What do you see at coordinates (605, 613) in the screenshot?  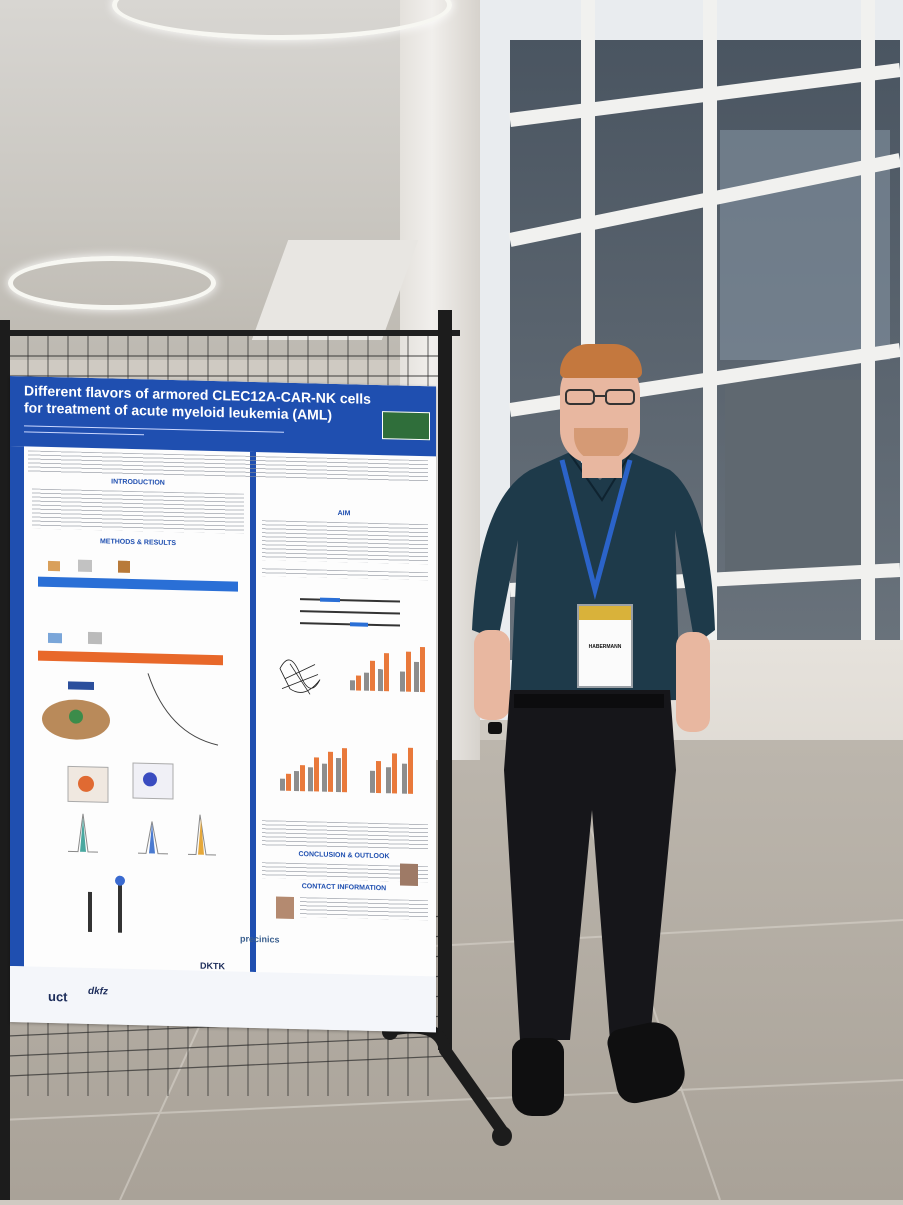 I see `badge-header` at bounding box center [605, 613].